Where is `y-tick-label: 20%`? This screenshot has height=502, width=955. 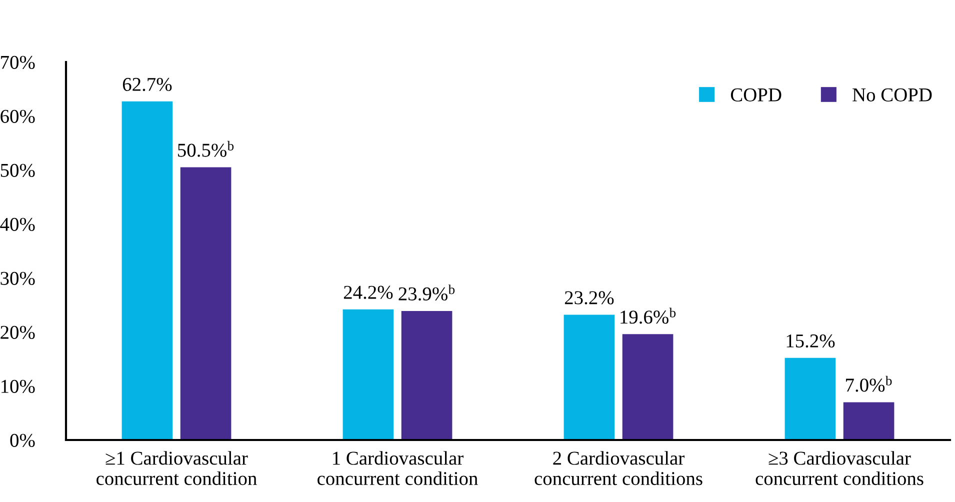
y-tick-label: 20% is located at coordinates (17, 332).